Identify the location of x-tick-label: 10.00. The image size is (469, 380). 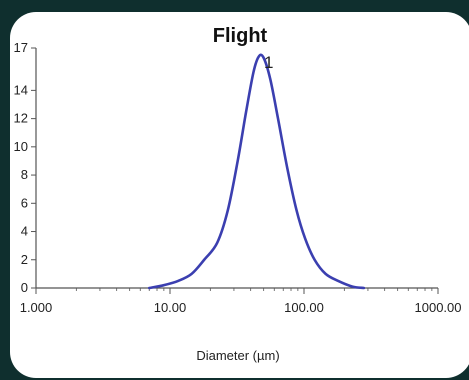
(170, 307).